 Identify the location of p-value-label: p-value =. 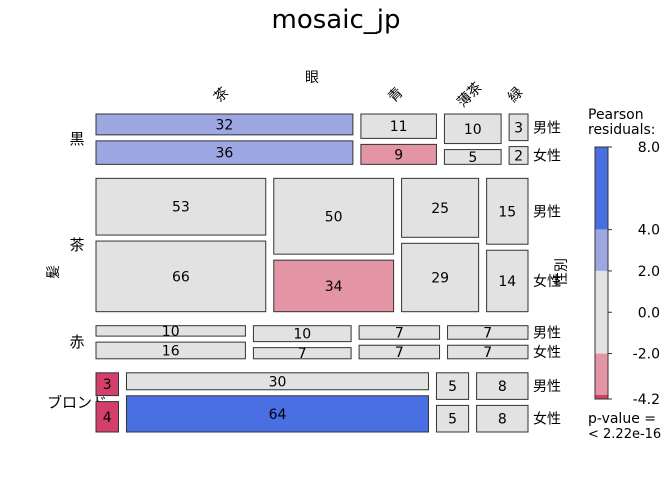
(622, 419).